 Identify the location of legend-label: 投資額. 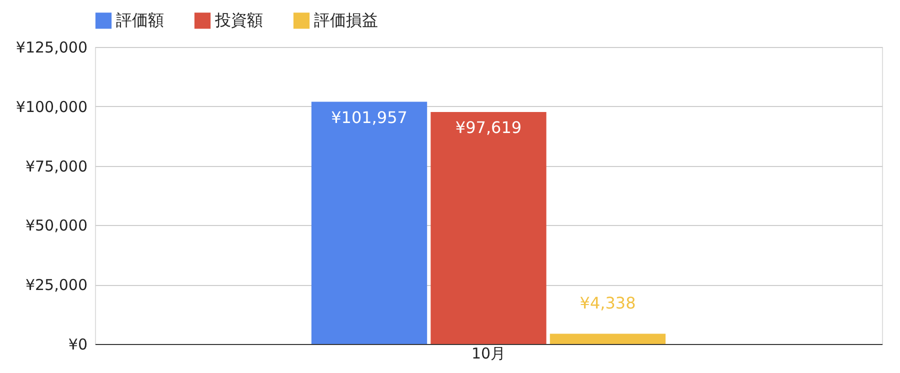
(238, 20).